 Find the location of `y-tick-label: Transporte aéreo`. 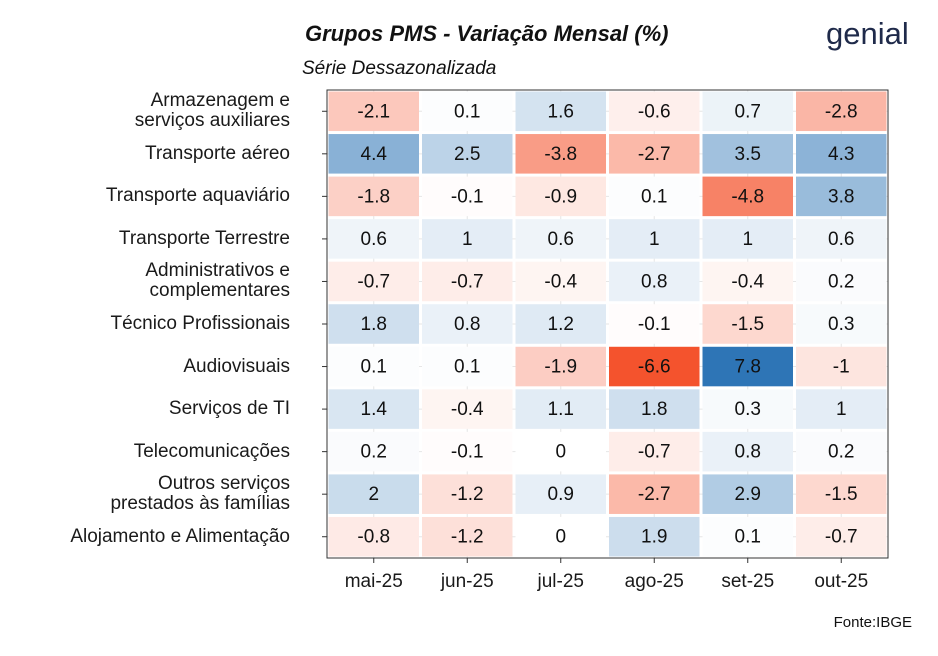

y-tick-label: Transporte aéreo is located at coordinates (217, 153).